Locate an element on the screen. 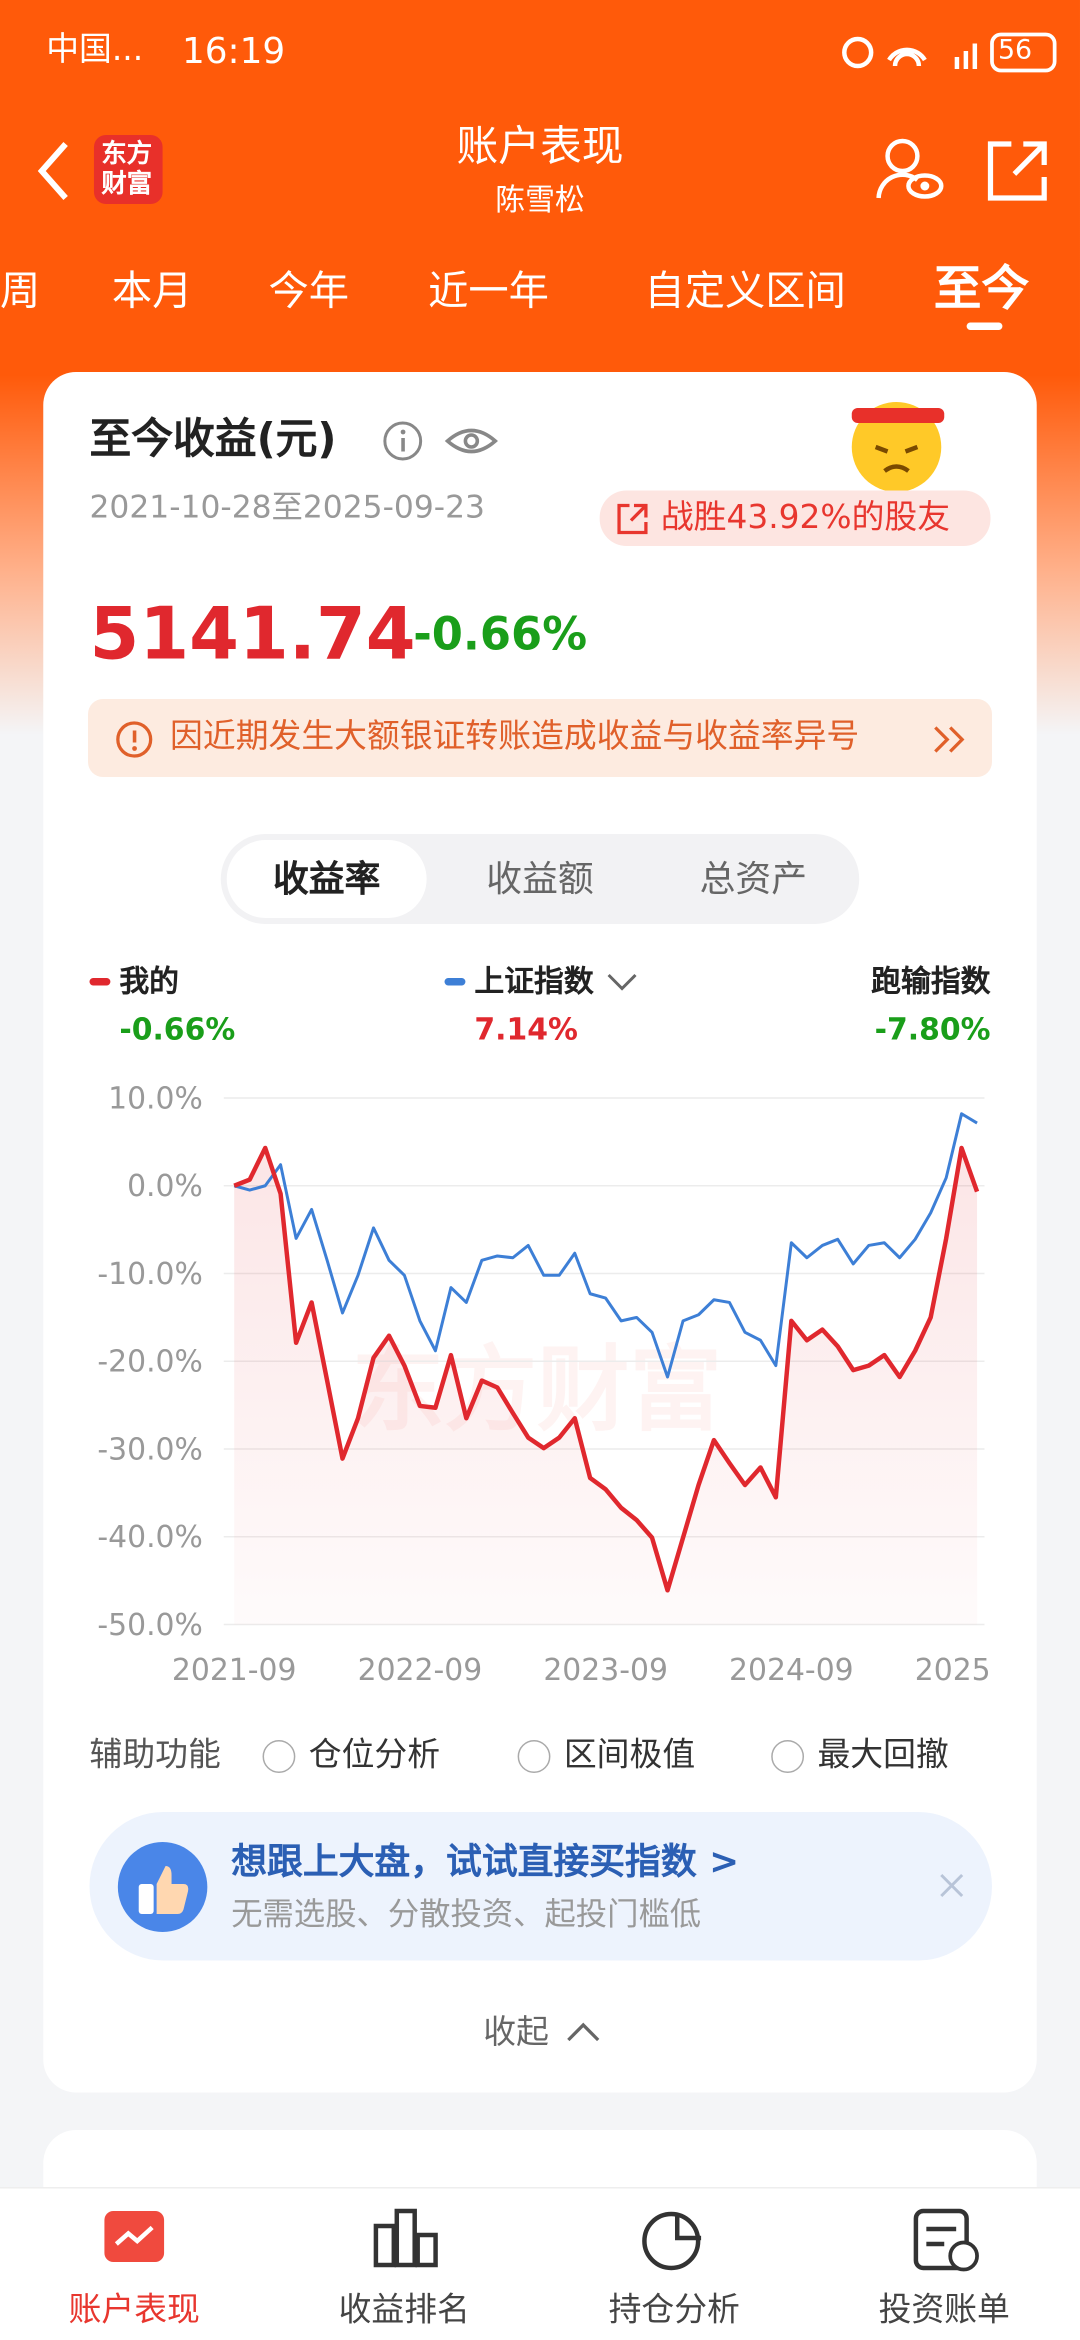 This screenshot has height=2340, width=1080. segment: 收益额 is located at coordinates (540, 879).